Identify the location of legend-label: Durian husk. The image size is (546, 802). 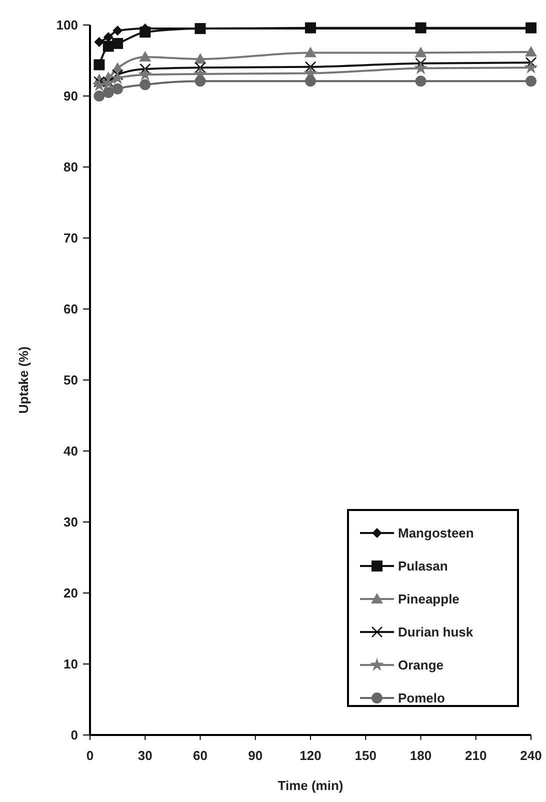
(436, 632).